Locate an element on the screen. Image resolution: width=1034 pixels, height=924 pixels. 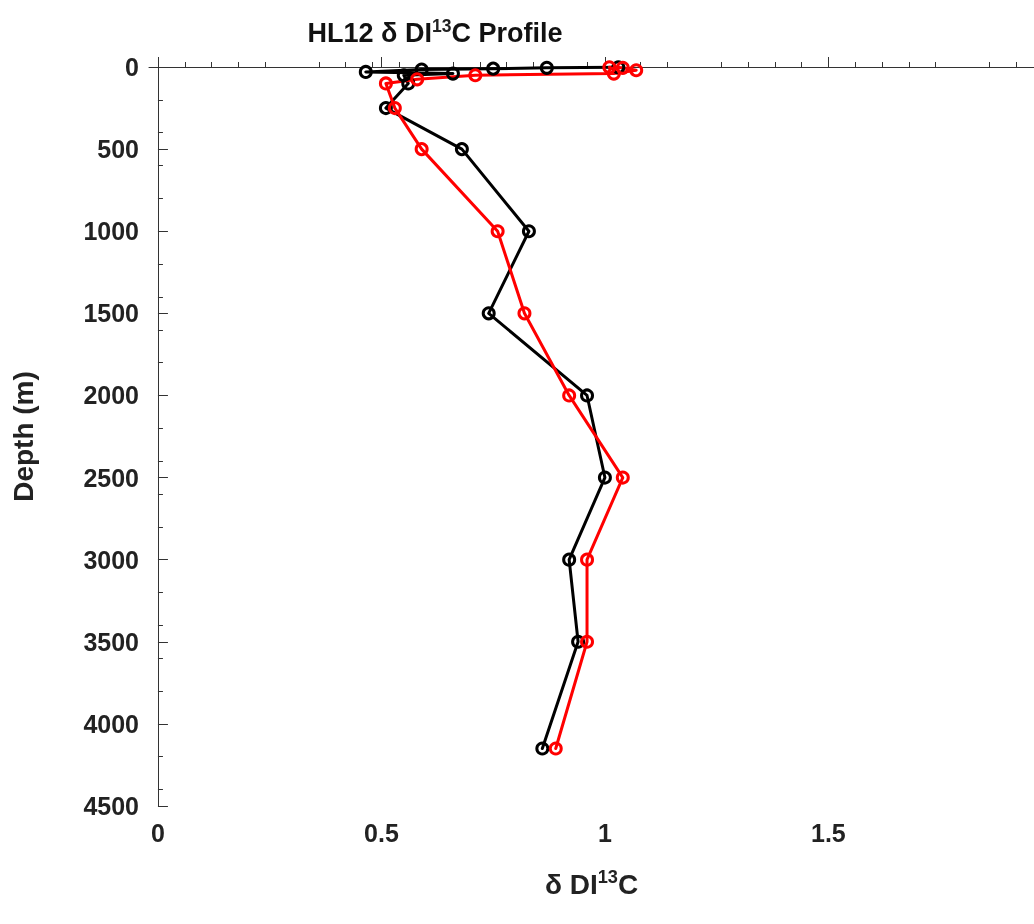
y-tick-label: 0 is located at coordinates (132, 67).